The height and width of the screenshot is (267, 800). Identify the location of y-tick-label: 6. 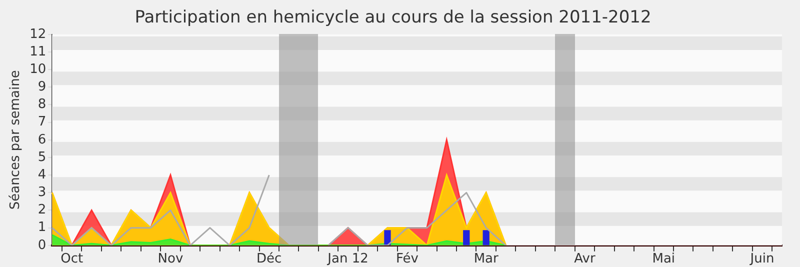
(42, 140).